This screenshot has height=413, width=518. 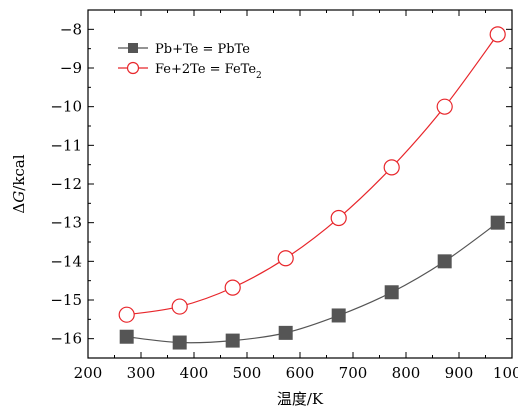 I want to click on y-axis-title: ΔG/kcal, so click(x=19, y=183).